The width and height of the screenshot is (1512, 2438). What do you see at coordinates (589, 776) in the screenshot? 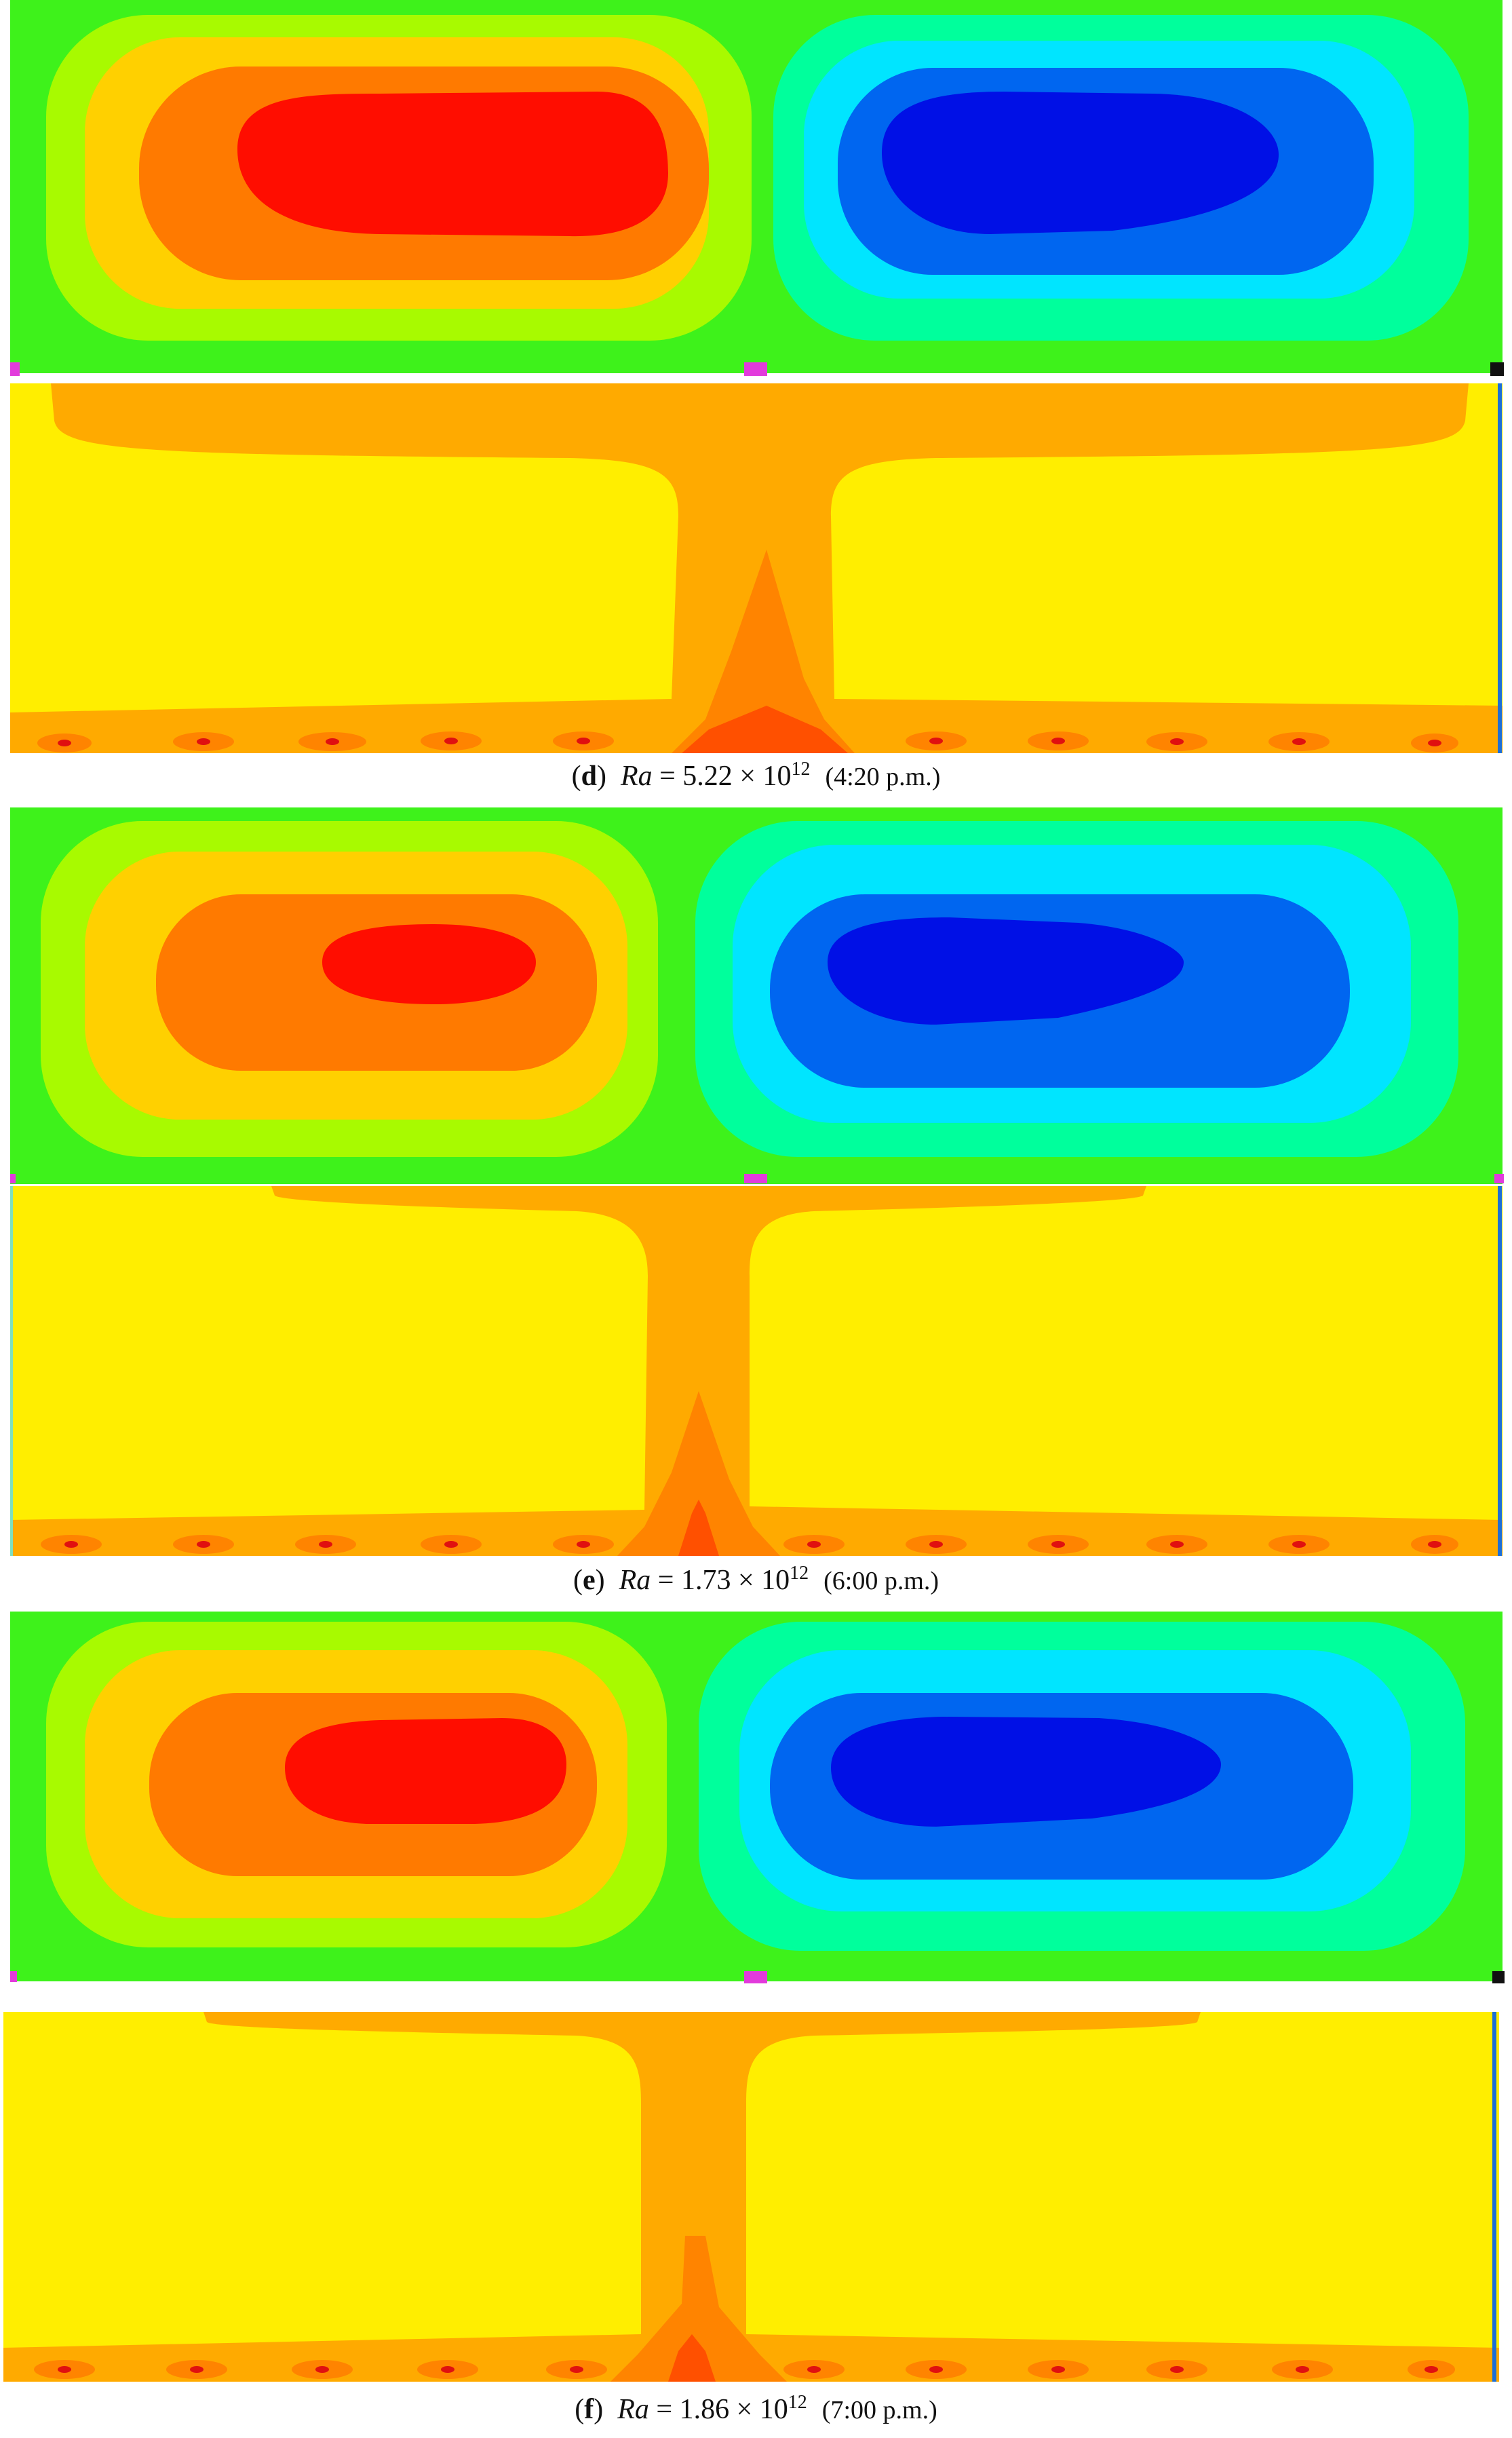
I see `panel-label: d` at bounding box center [589, 776].